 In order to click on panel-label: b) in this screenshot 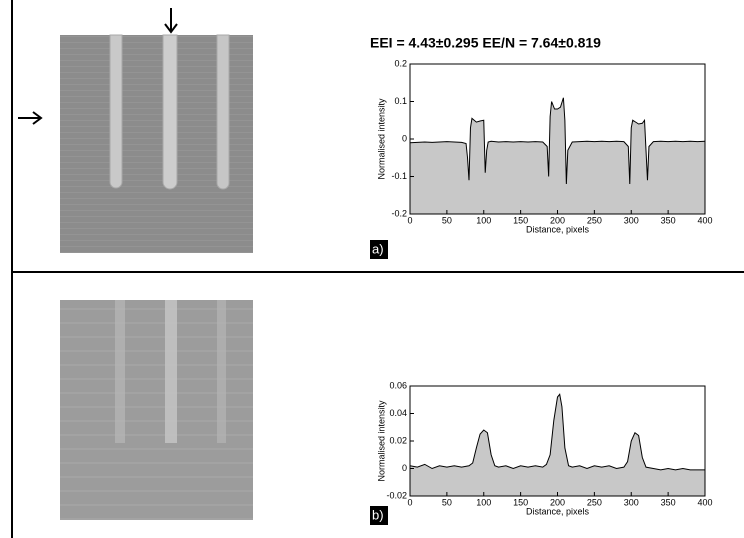, I will do `click(378, 514)`.